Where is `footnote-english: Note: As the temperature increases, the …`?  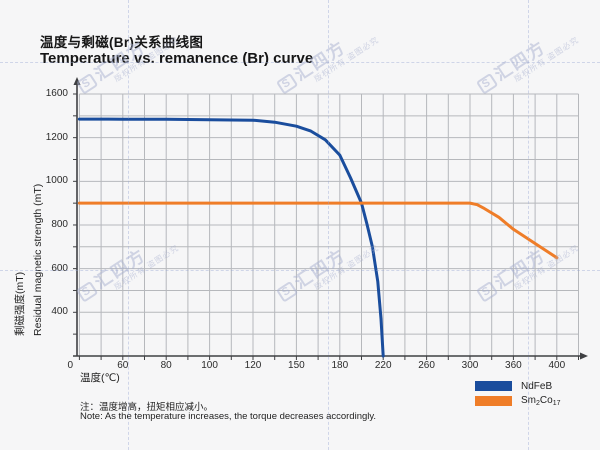
footnote-english: Note: As the temperature increases, the … is located at coordinates (228, 416).